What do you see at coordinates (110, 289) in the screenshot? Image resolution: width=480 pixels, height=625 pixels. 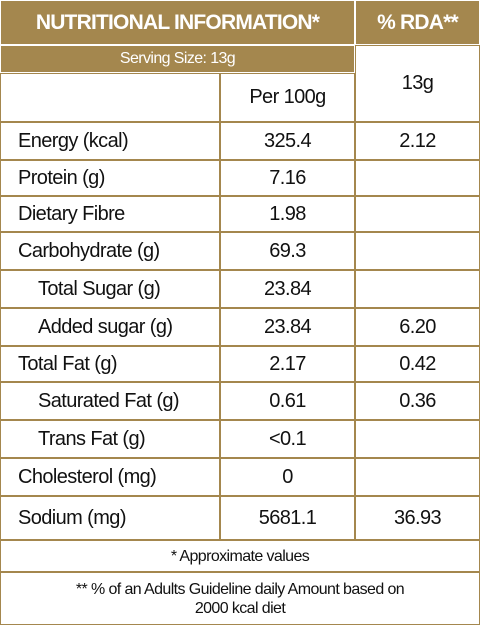 I see `nutrient-name: Total Sugar (g)` at bounding box center [110, 289].